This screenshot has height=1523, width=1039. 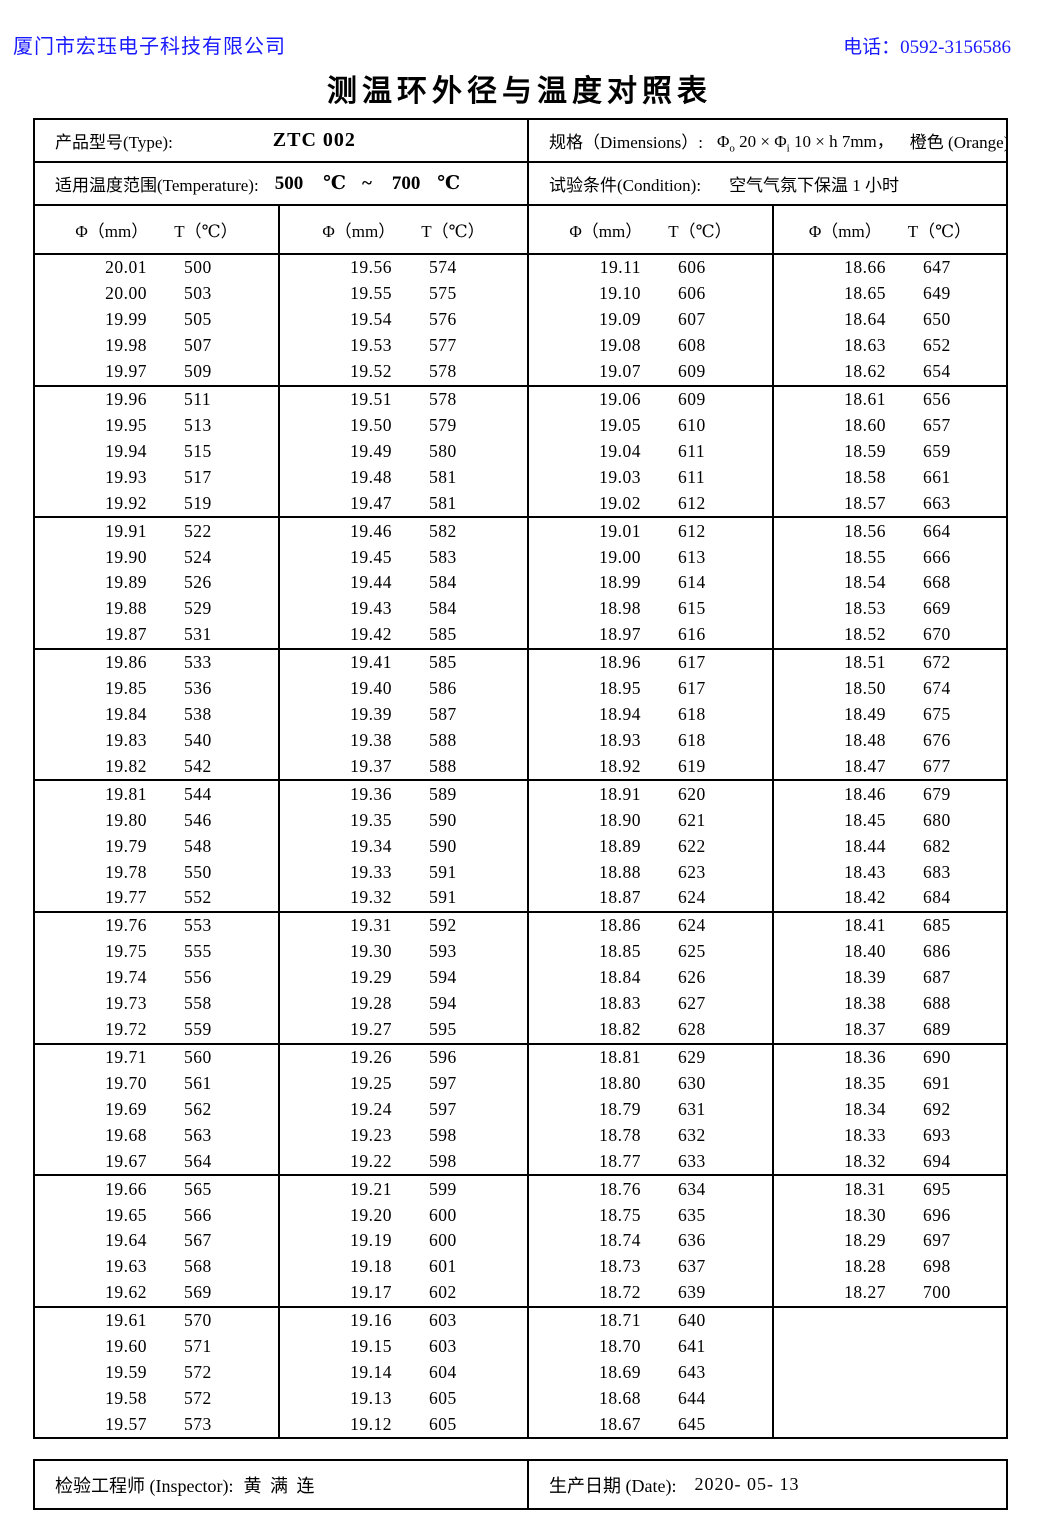 What do you see at coordinates (403, 1083) in the screenshot?
I see `table-row: 19.25 597` at bounding box center [403, 1083].